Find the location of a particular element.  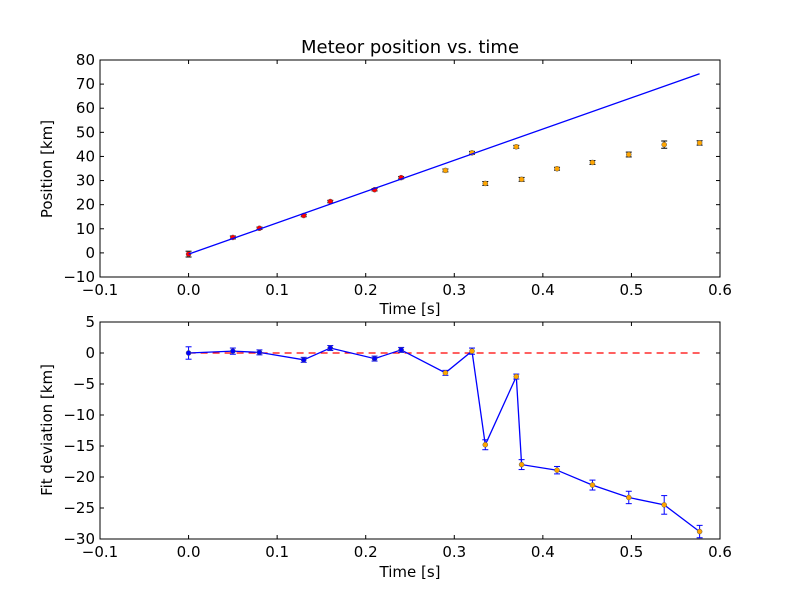

y-tick-label: 80 is located at coordinates (85, 60).